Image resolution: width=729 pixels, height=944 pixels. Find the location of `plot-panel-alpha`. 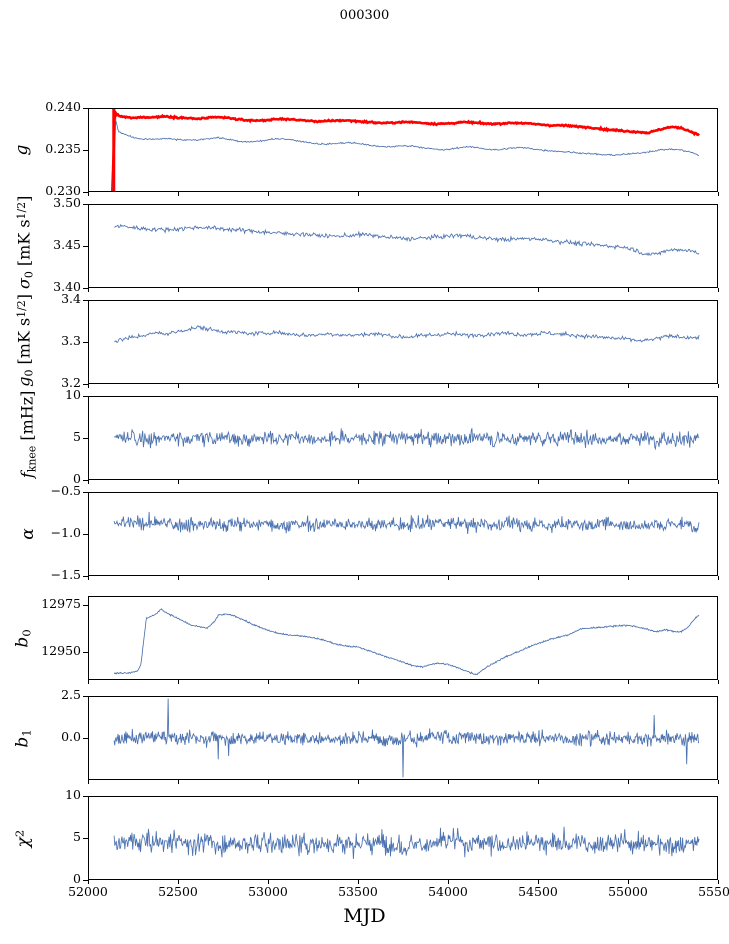

plot-panel-alpha is located at coordinates (403, 534).